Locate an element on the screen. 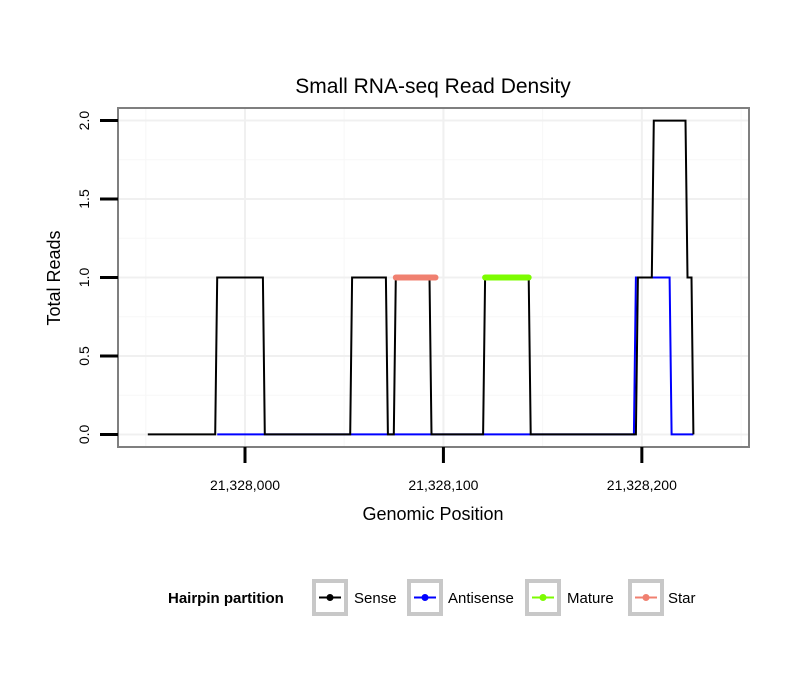 The image size is (810, 690). x-tick-label: 21,328,100 is located at coordinates (443, 485).